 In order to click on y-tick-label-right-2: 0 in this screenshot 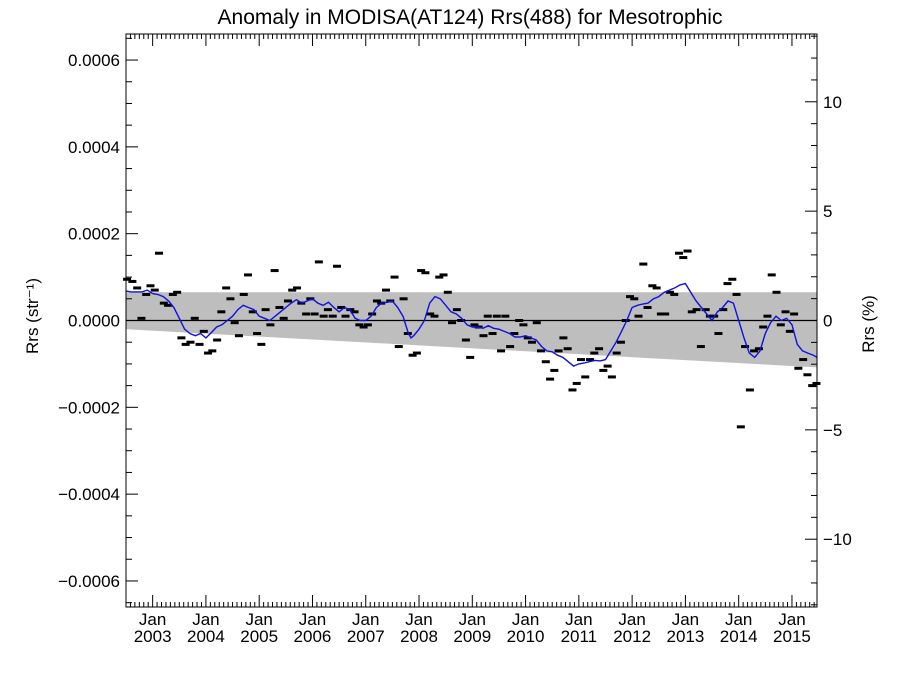, I will do `click(827, 321)`.